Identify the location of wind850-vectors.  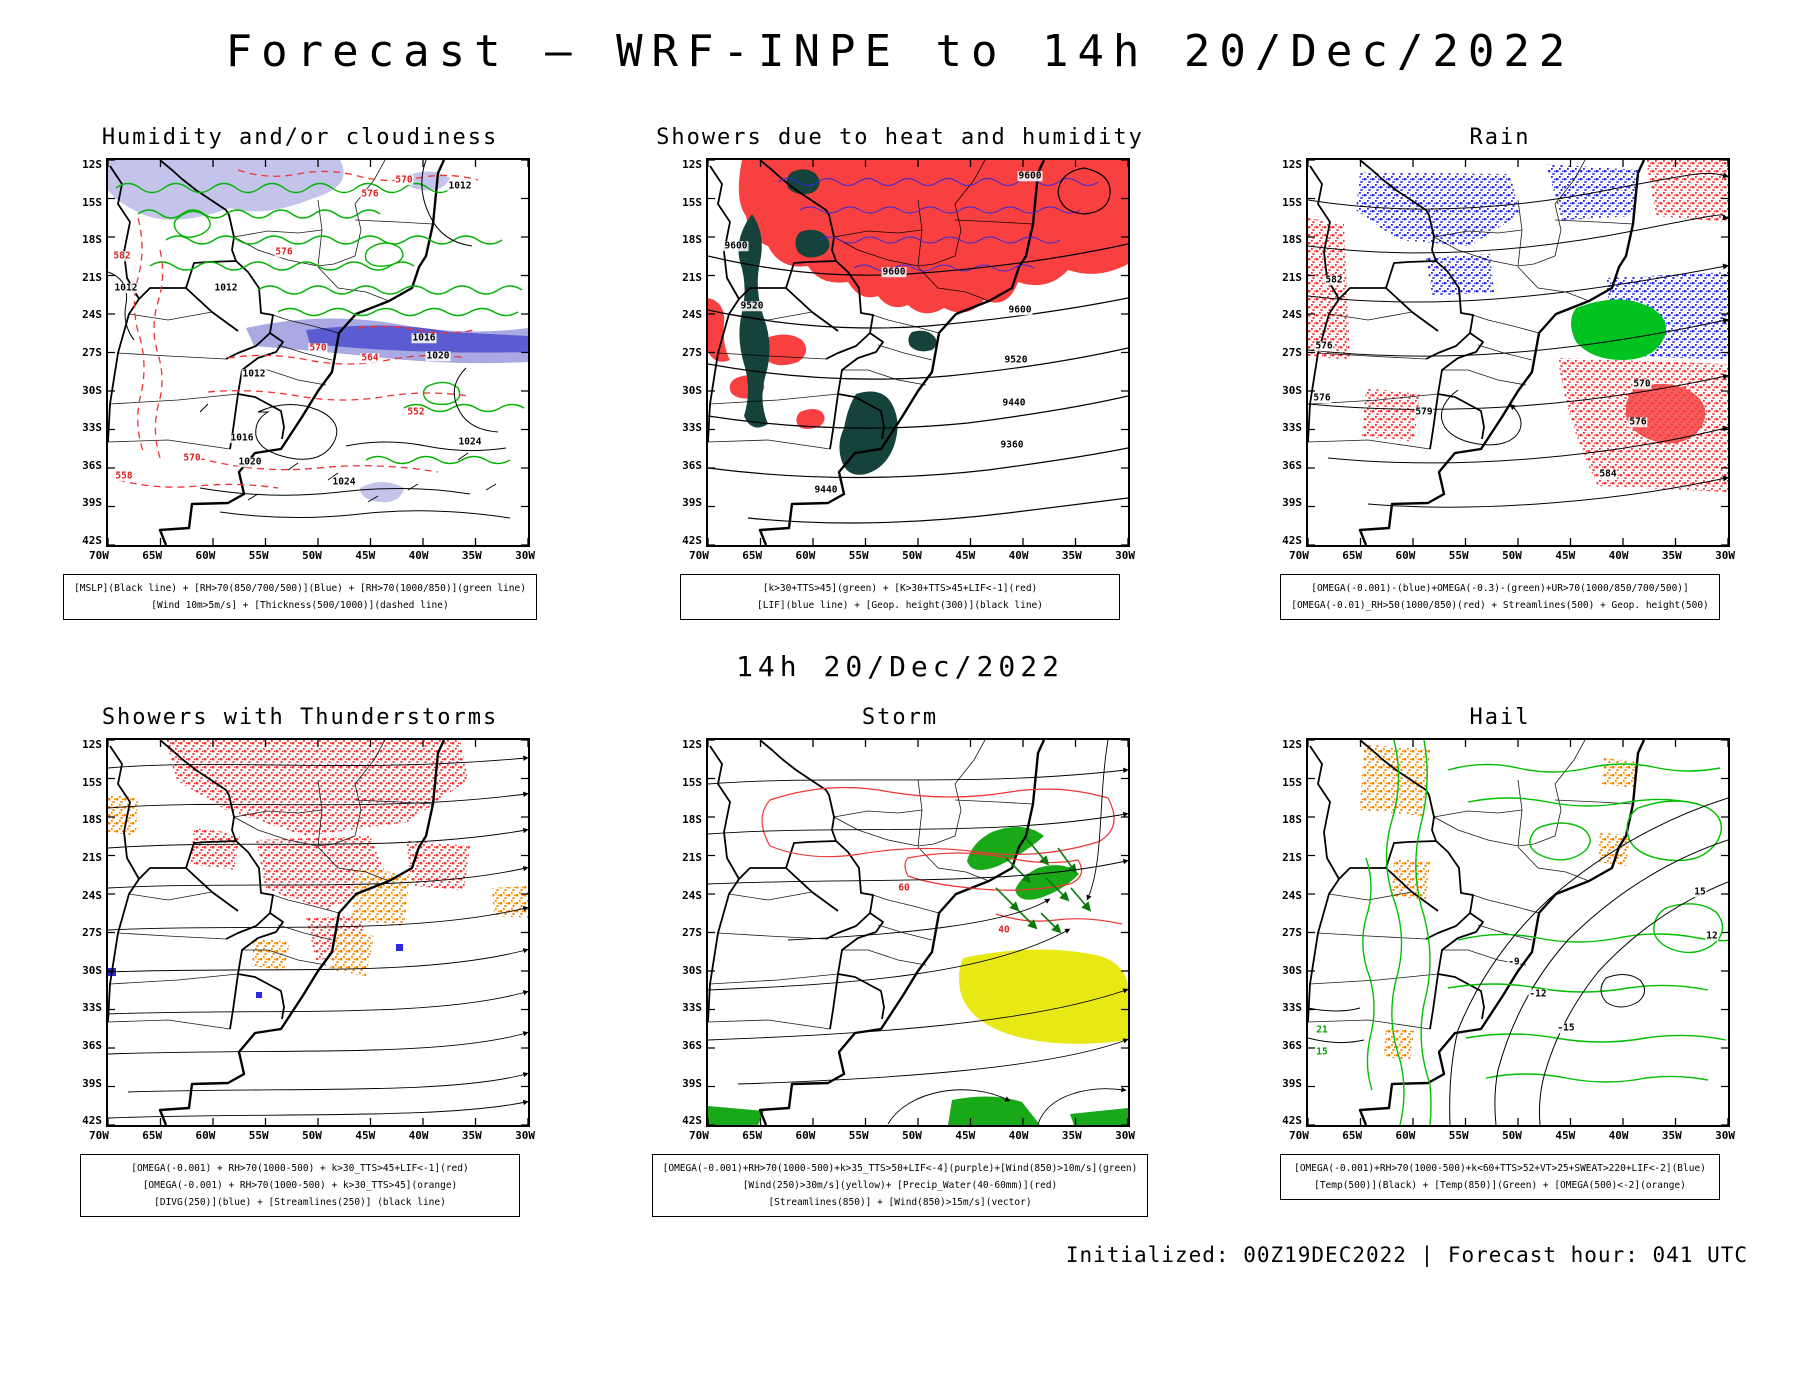
(1043, 885).